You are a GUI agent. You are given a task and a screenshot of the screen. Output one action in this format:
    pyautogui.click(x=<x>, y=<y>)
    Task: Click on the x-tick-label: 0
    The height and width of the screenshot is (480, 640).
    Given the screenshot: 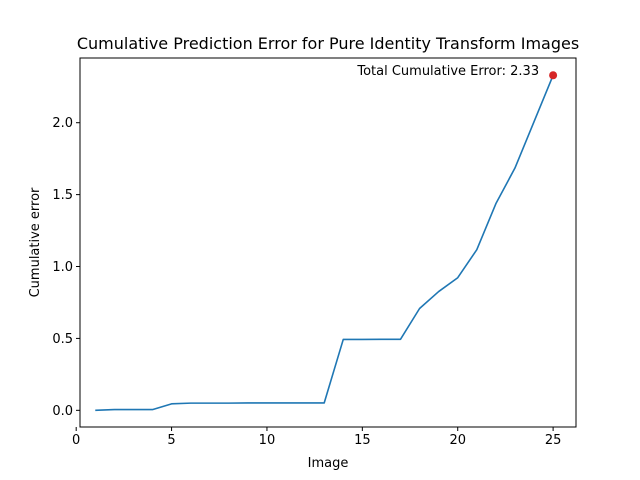 What is the action you would take?
    pyautogui.click(x=76, y=440)
    